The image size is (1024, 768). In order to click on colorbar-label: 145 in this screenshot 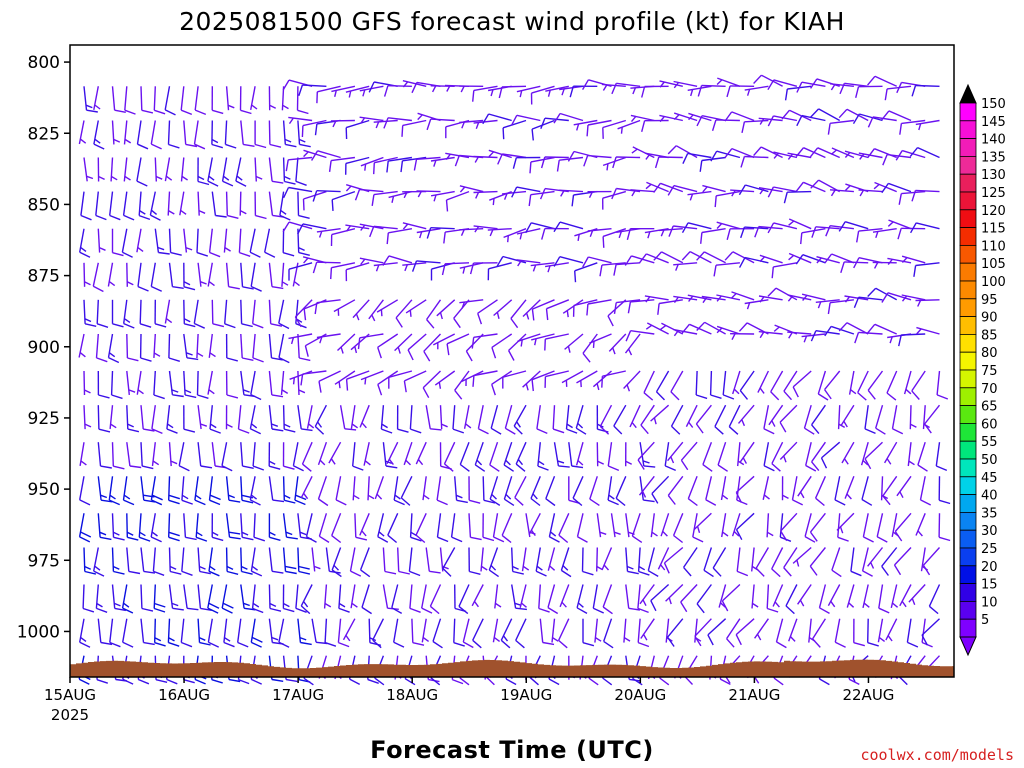, I will do `click(993, 122)`.